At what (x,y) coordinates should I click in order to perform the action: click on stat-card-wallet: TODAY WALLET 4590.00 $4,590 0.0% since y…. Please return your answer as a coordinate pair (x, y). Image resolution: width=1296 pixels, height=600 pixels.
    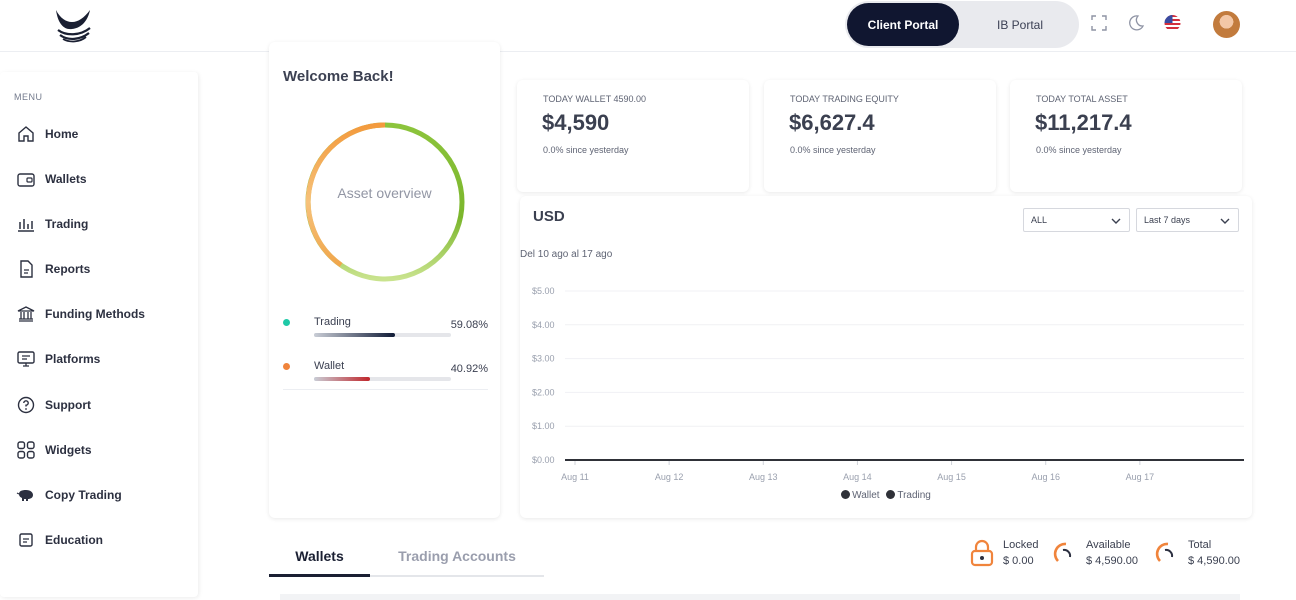
    Looking at the image, I should click on (633, 136).